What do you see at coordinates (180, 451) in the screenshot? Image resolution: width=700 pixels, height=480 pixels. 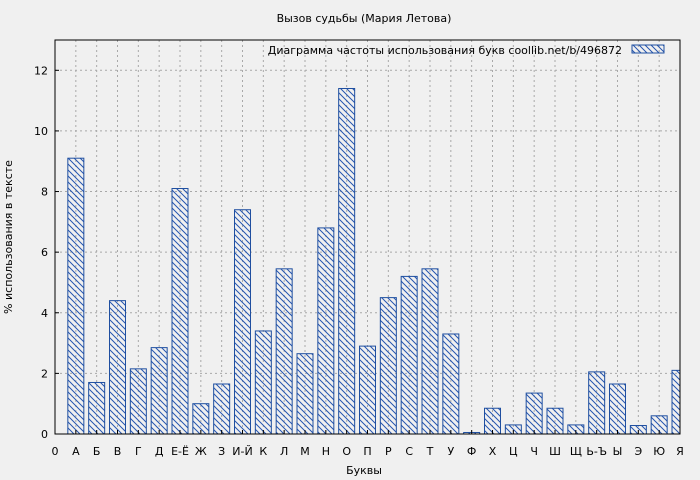 I see `x-tick-label: Е-Ё` at bounding box center [180, 451].